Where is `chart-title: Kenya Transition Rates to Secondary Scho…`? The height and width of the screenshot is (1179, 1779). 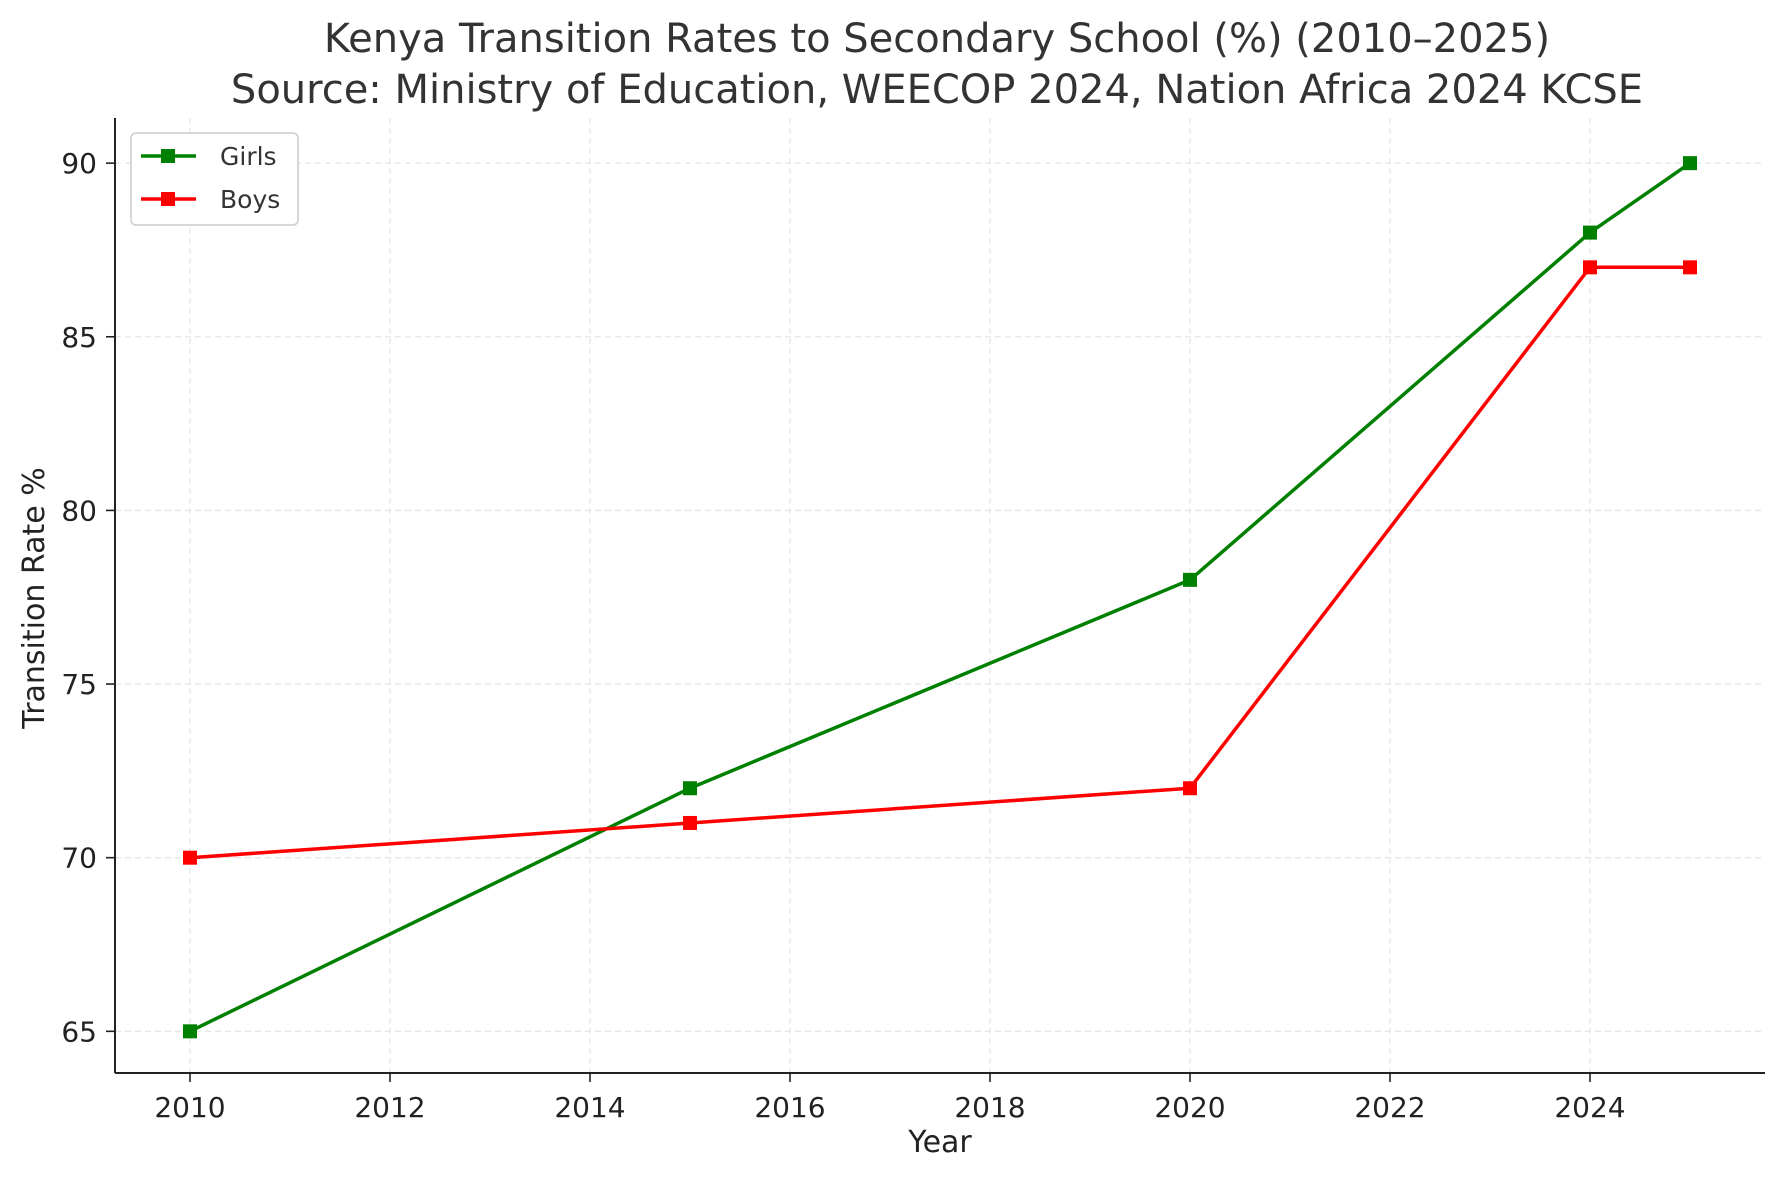 chart-title: Kenya Transition Rates to Secondary Scho… is located at coordinates (937, 39).